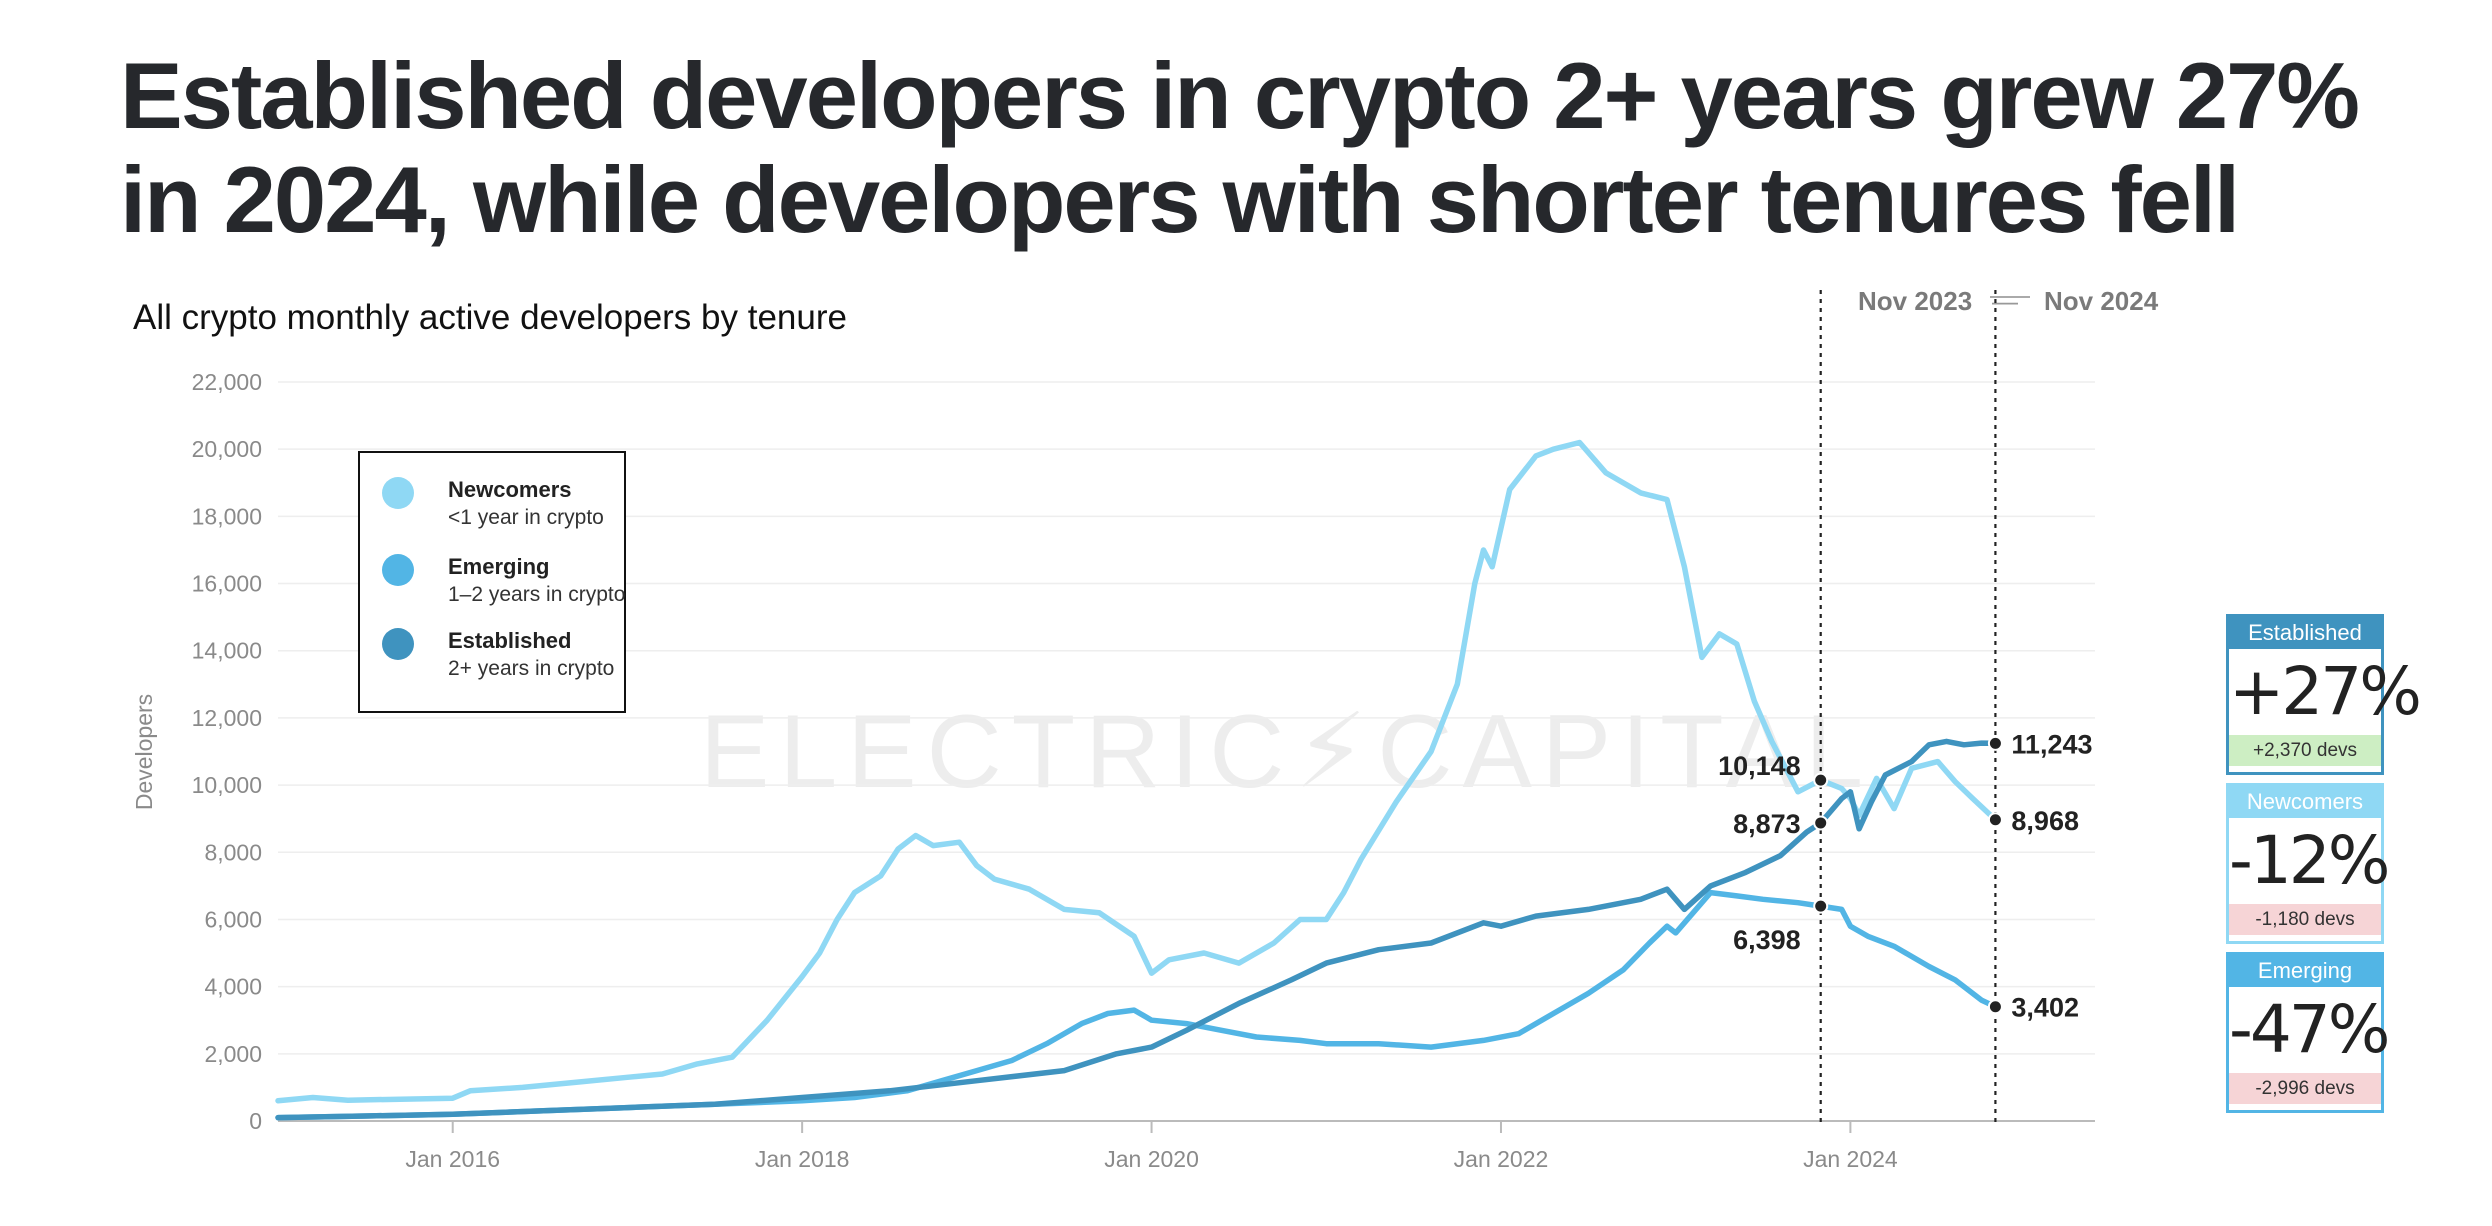 Image resolution: width=2492 pixels, height=1226 pixels. What do you see at coordinates (398, 644) in the screenshot?
I see `legend-swatch-established` at bounding box center [398, 644].